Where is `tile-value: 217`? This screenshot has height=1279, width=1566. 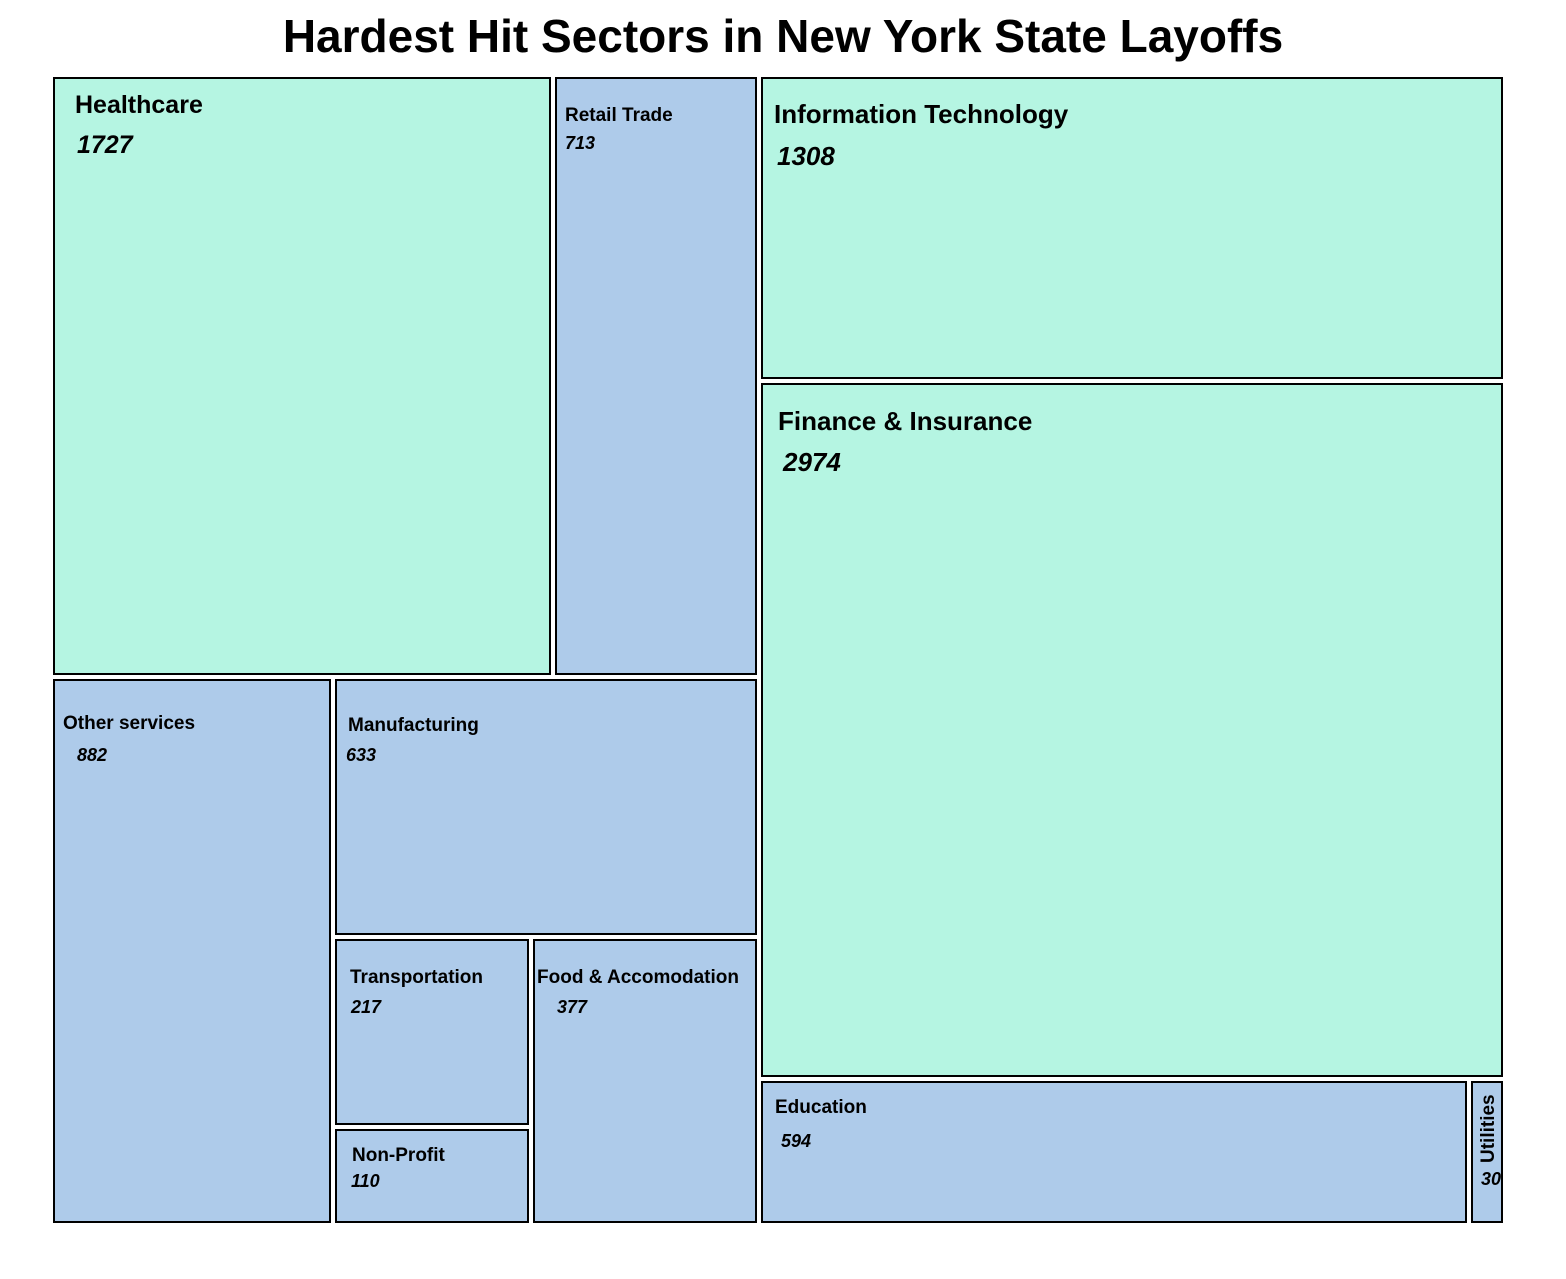
tile-value: 217 is located at coordinates (366, 1007).